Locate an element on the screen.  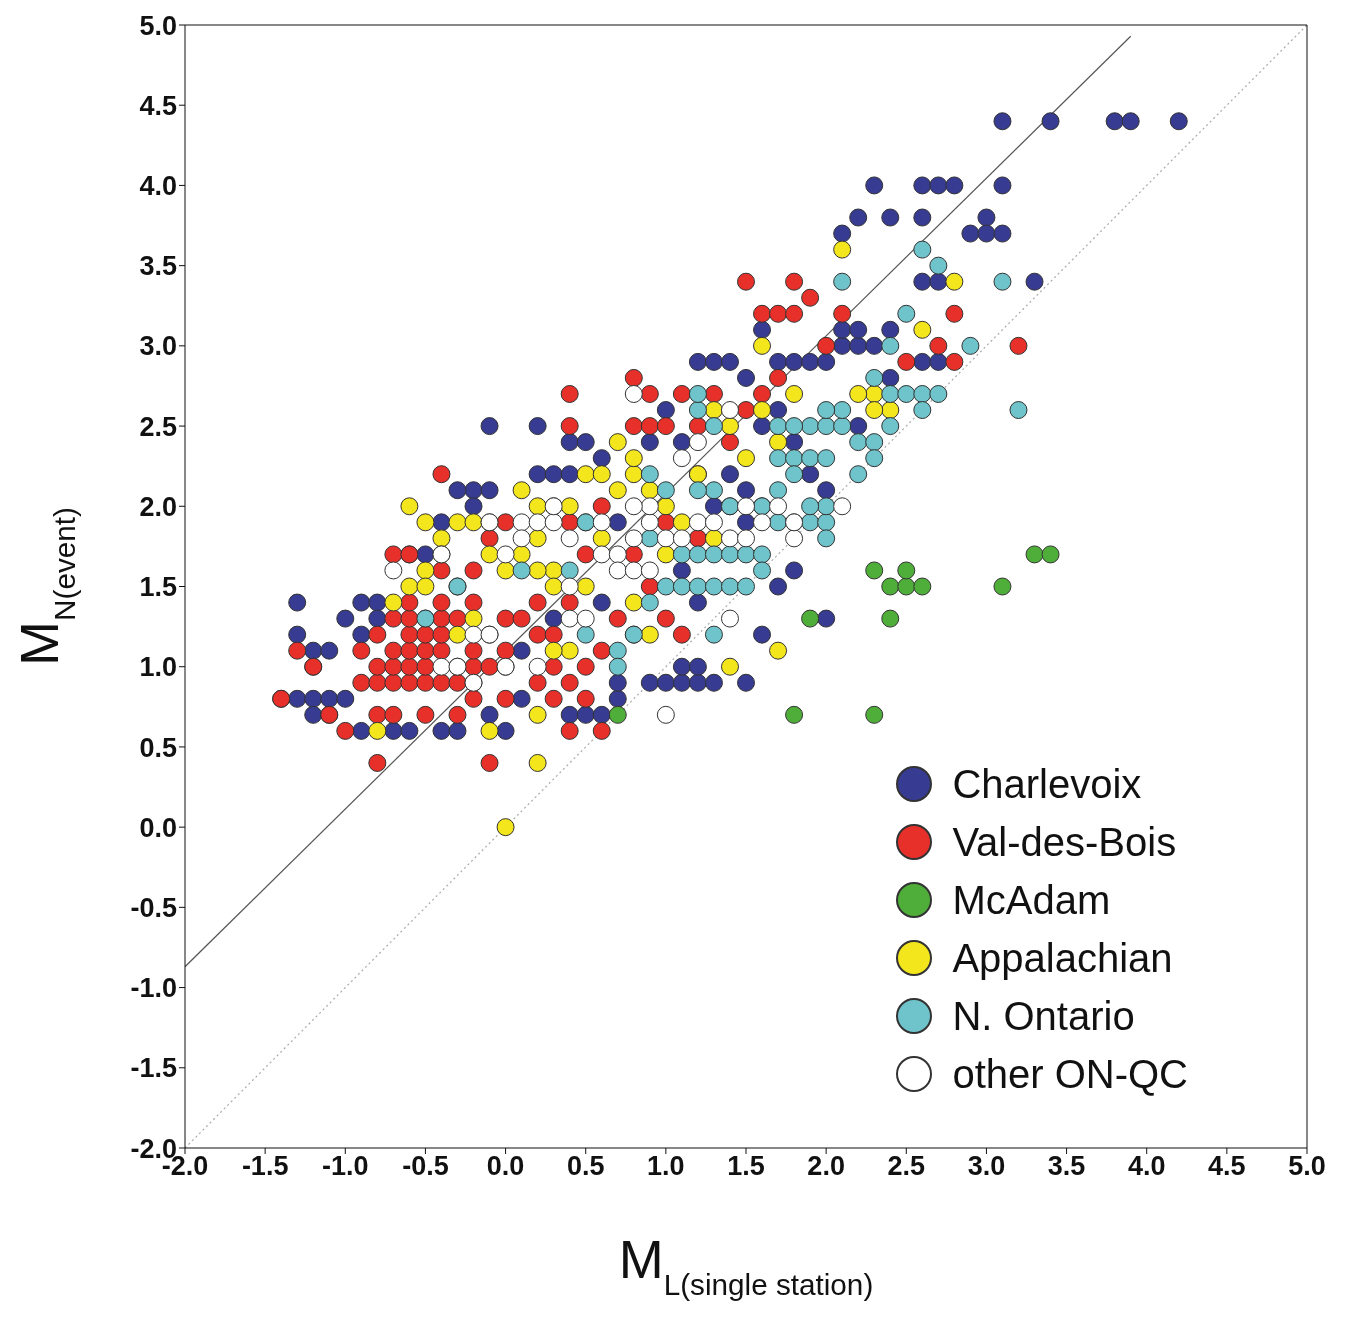
y-tick-label: 3.5 is located at coordinates (158, 266).